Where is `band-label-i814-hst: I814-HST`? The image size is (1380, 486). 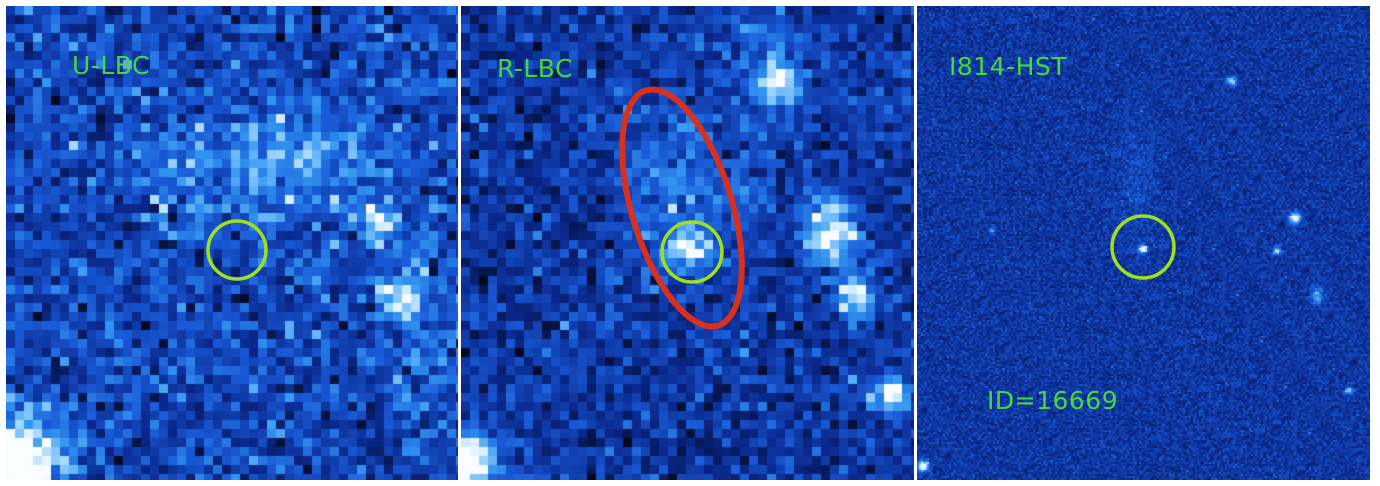 band-label-i814-hst: I814-HST is located at coordinates (1008, 66).